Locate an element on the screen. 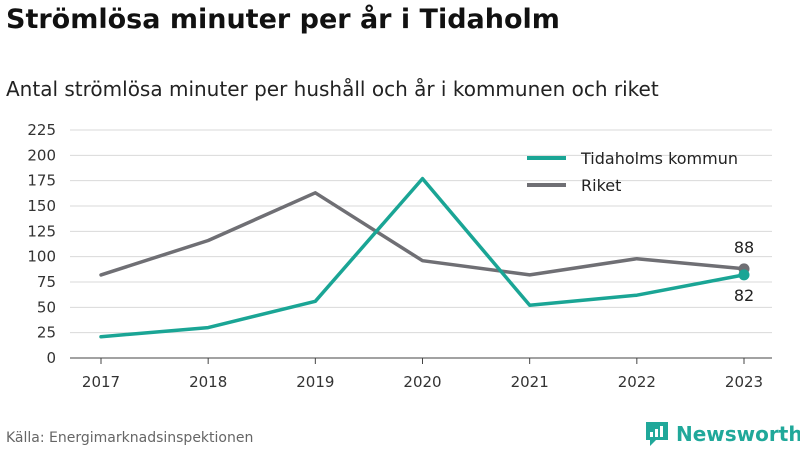  x-tick-label: 2023 is located at coordinates (744, 382).